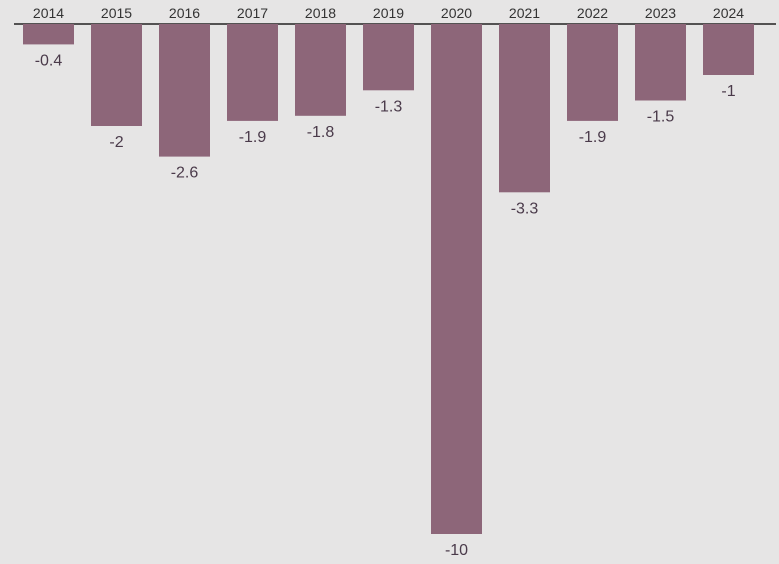 The height and width of the screenshot is (564, 779). Describe the element at coordinates (660, 62) in the screenshot. I see `bar-2023` at that location.